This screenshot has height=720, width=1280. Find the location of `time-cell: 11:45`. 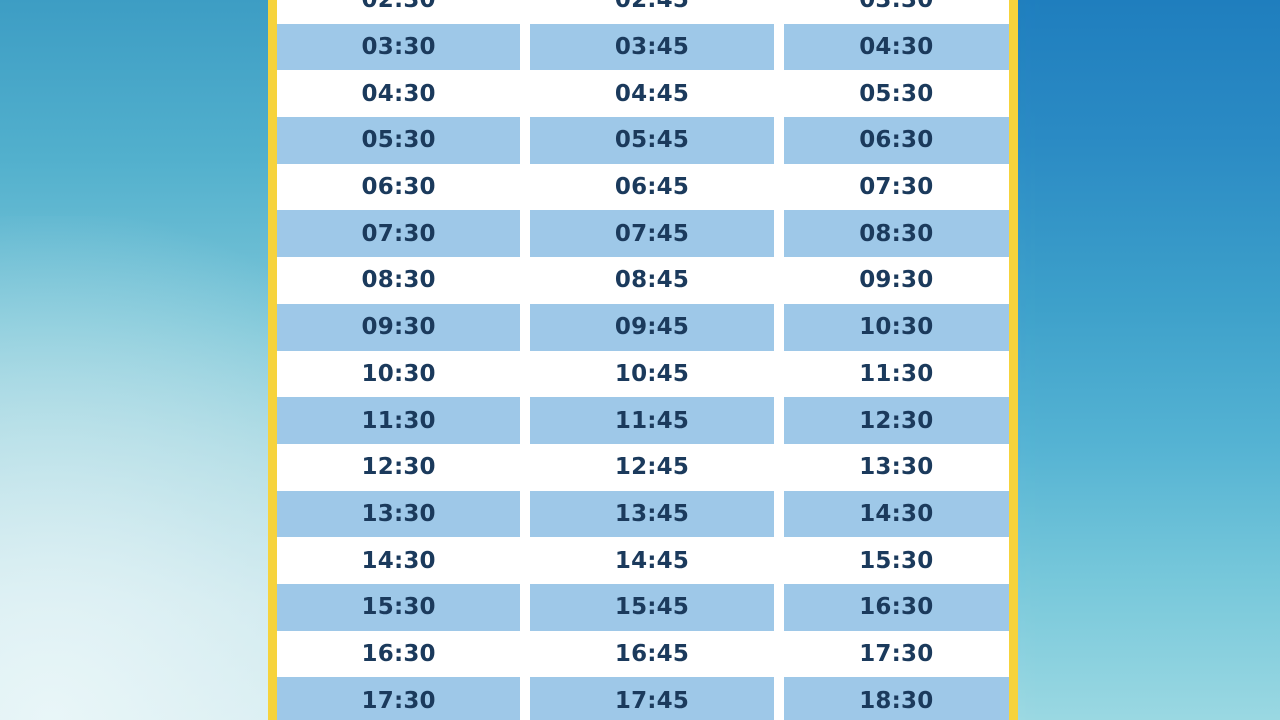

time-cell: 11:45 is located at coordinates (652, 420).